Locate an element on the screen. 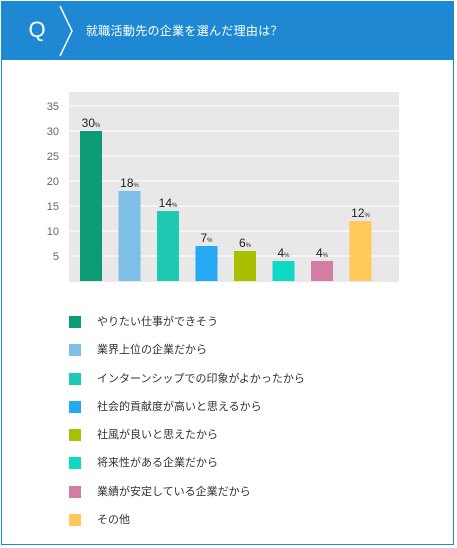 The width and height of the screenshot is (457, 548). legend-item: 社会的貢献度が高いと思えるから is located at coordinates (234, 412).